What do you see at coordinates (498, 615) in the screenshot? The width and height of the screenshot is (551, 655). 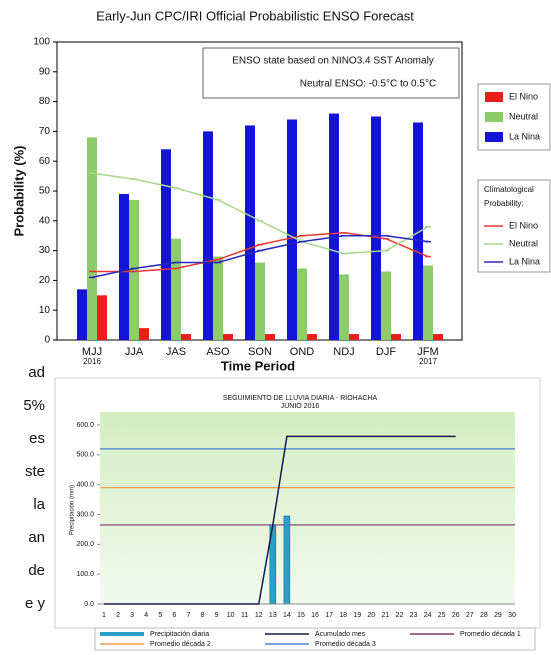 I see `x-tick-label: 29` at bounding box center [498, 615].